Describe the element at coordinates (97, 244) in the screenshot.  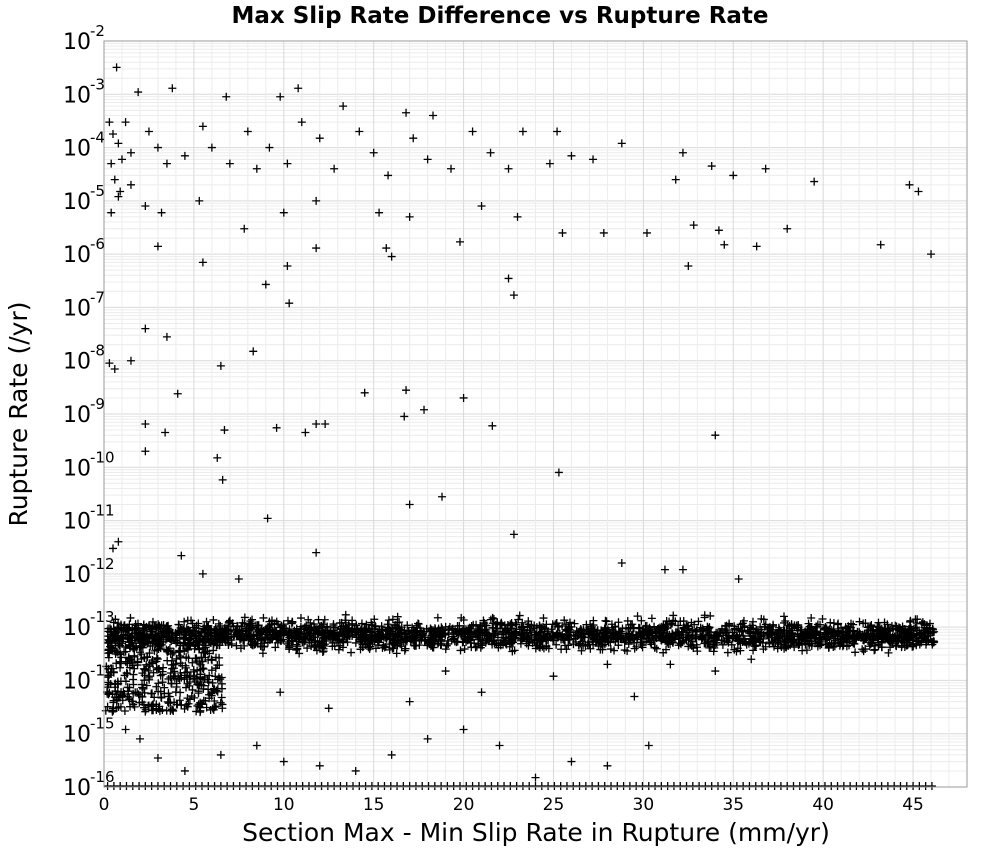
I see `y-tick-exponent: -6` at that location.